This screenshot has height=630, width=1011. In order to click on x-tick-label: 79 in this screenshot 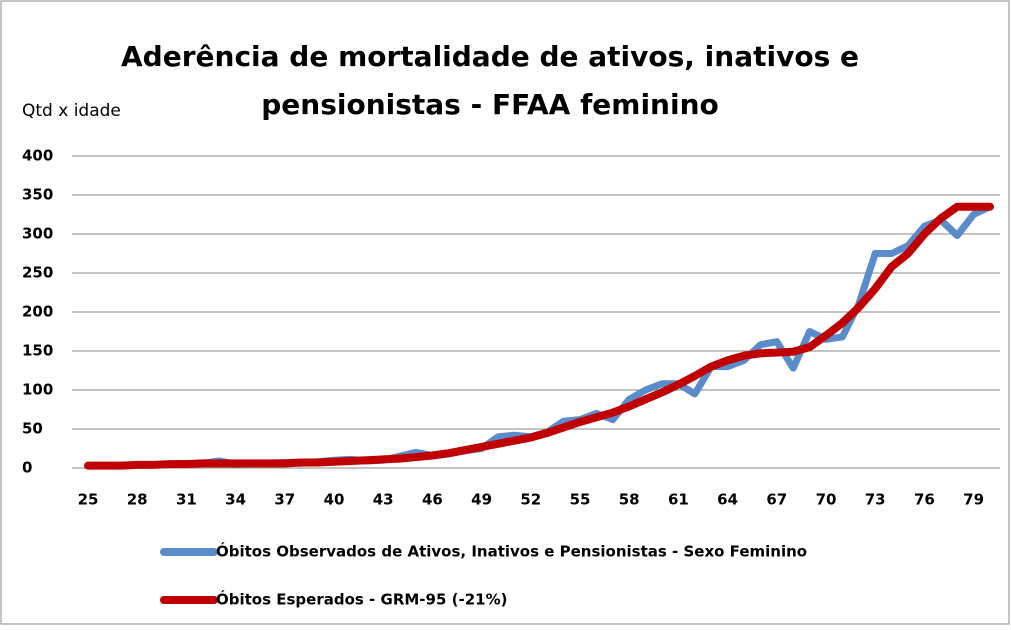, I will do `click(973, 500)`.